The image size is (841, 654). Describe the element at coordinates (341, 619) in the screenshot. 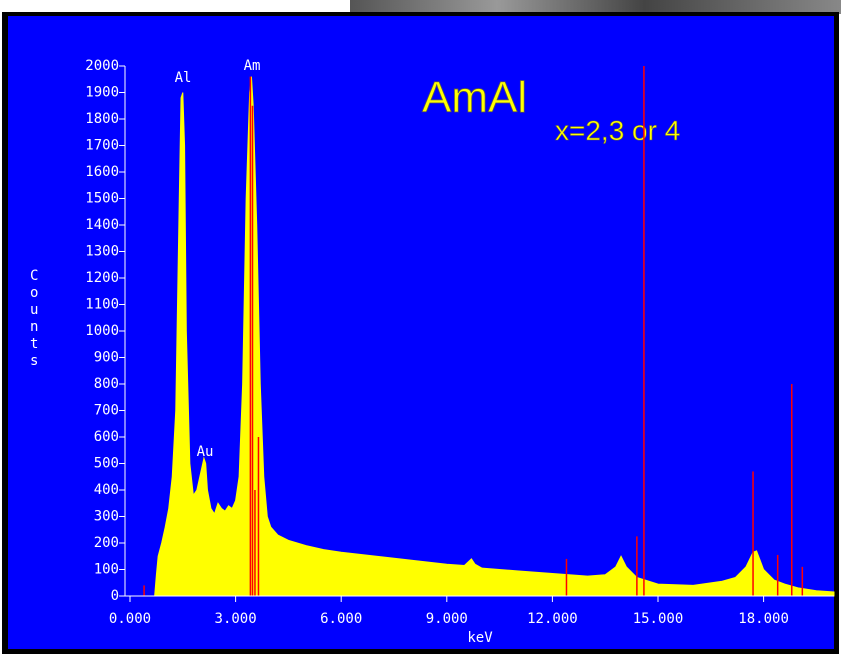

I see `x-tick-label: 6.000` at that location.